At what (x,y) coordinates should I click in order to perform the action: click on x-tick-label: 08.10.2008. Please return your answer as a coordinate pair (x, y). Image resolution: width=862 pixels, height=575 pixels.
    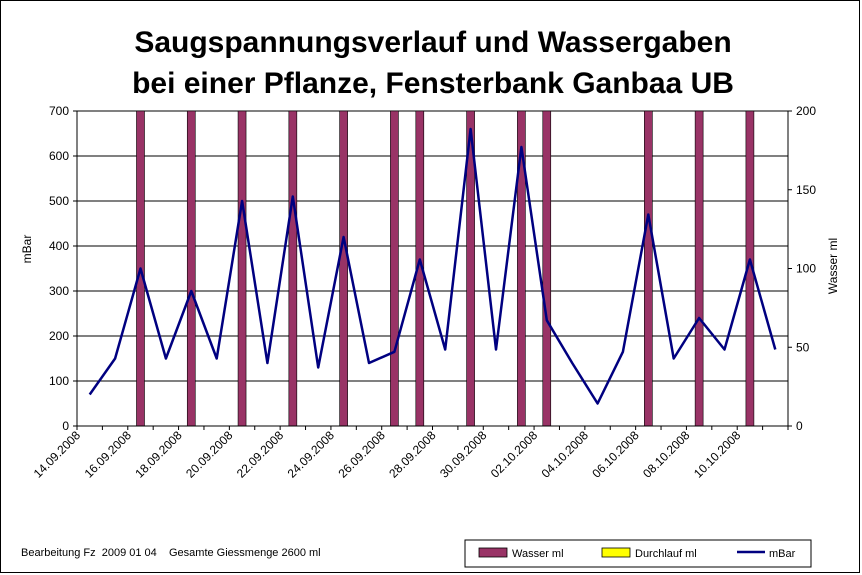
    Looking at the image, I should click on (666, 454).